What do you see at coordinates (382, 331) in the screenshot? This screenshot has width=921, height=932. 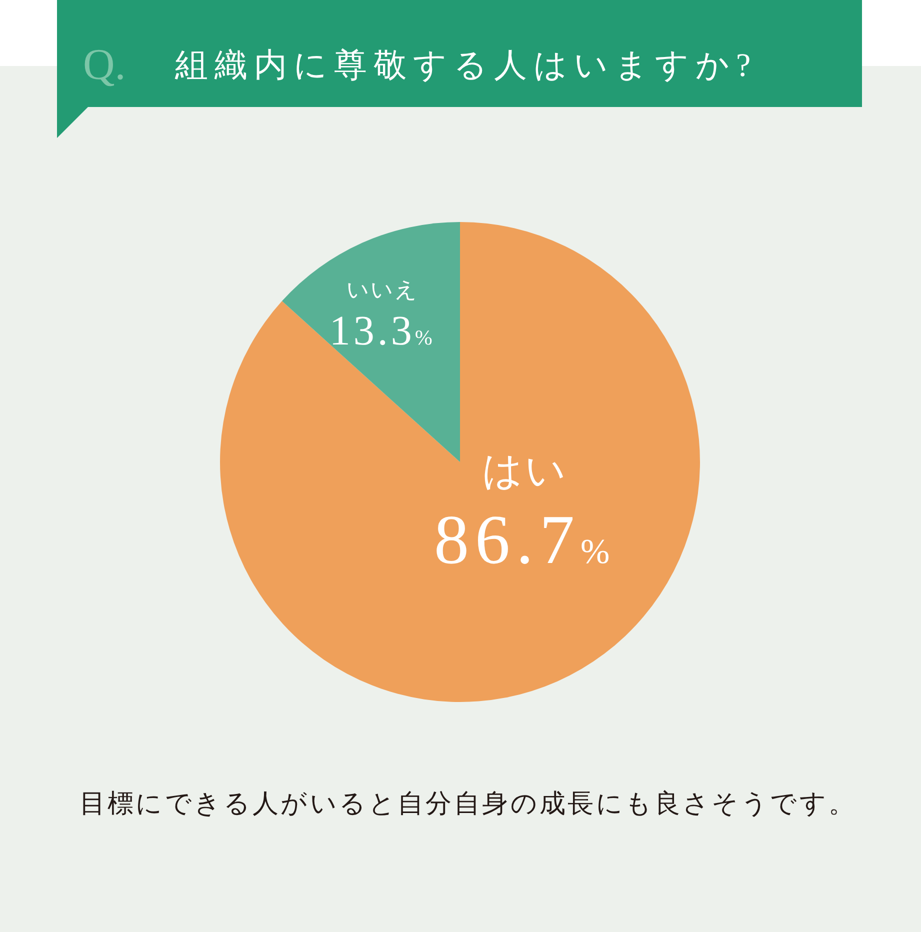 I see `data-label: 13.3%` at bounding box center [382, 331].